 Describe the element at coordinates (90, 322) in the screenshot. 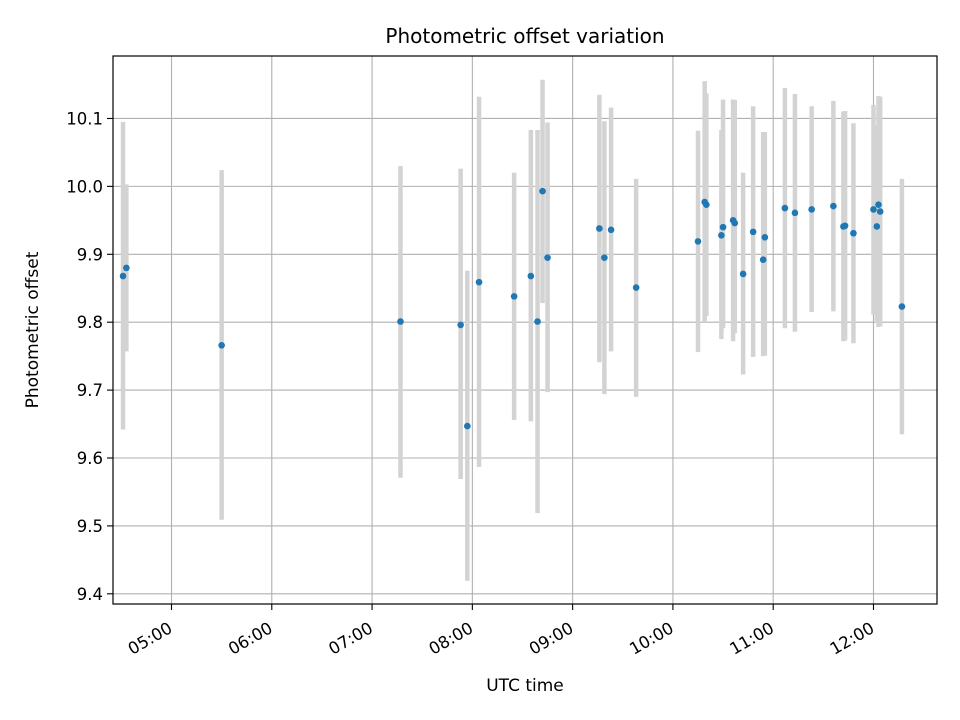

I see `y-tick-label: 9.8` at that location.